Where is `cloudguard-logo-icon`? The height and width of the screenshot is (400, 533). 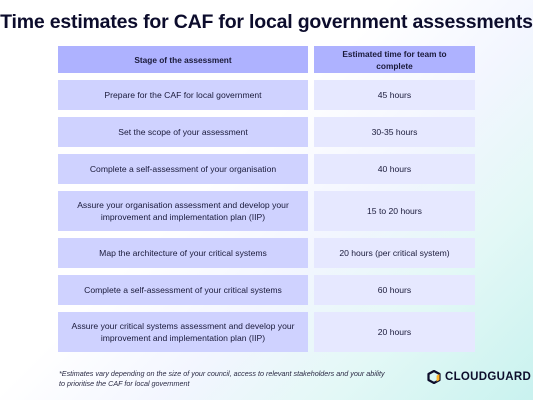
cloudguard-logo-icon is located at coordinates (434, 377).